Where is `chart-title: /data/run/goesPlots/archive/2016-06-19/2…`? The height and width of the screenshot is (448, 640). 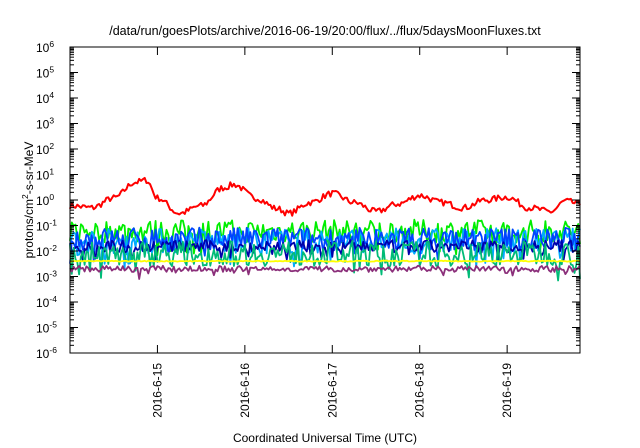 chart-title: /data/run/goesPlots/archive/2016-06-19/2… is located at coordinates (325, 31).